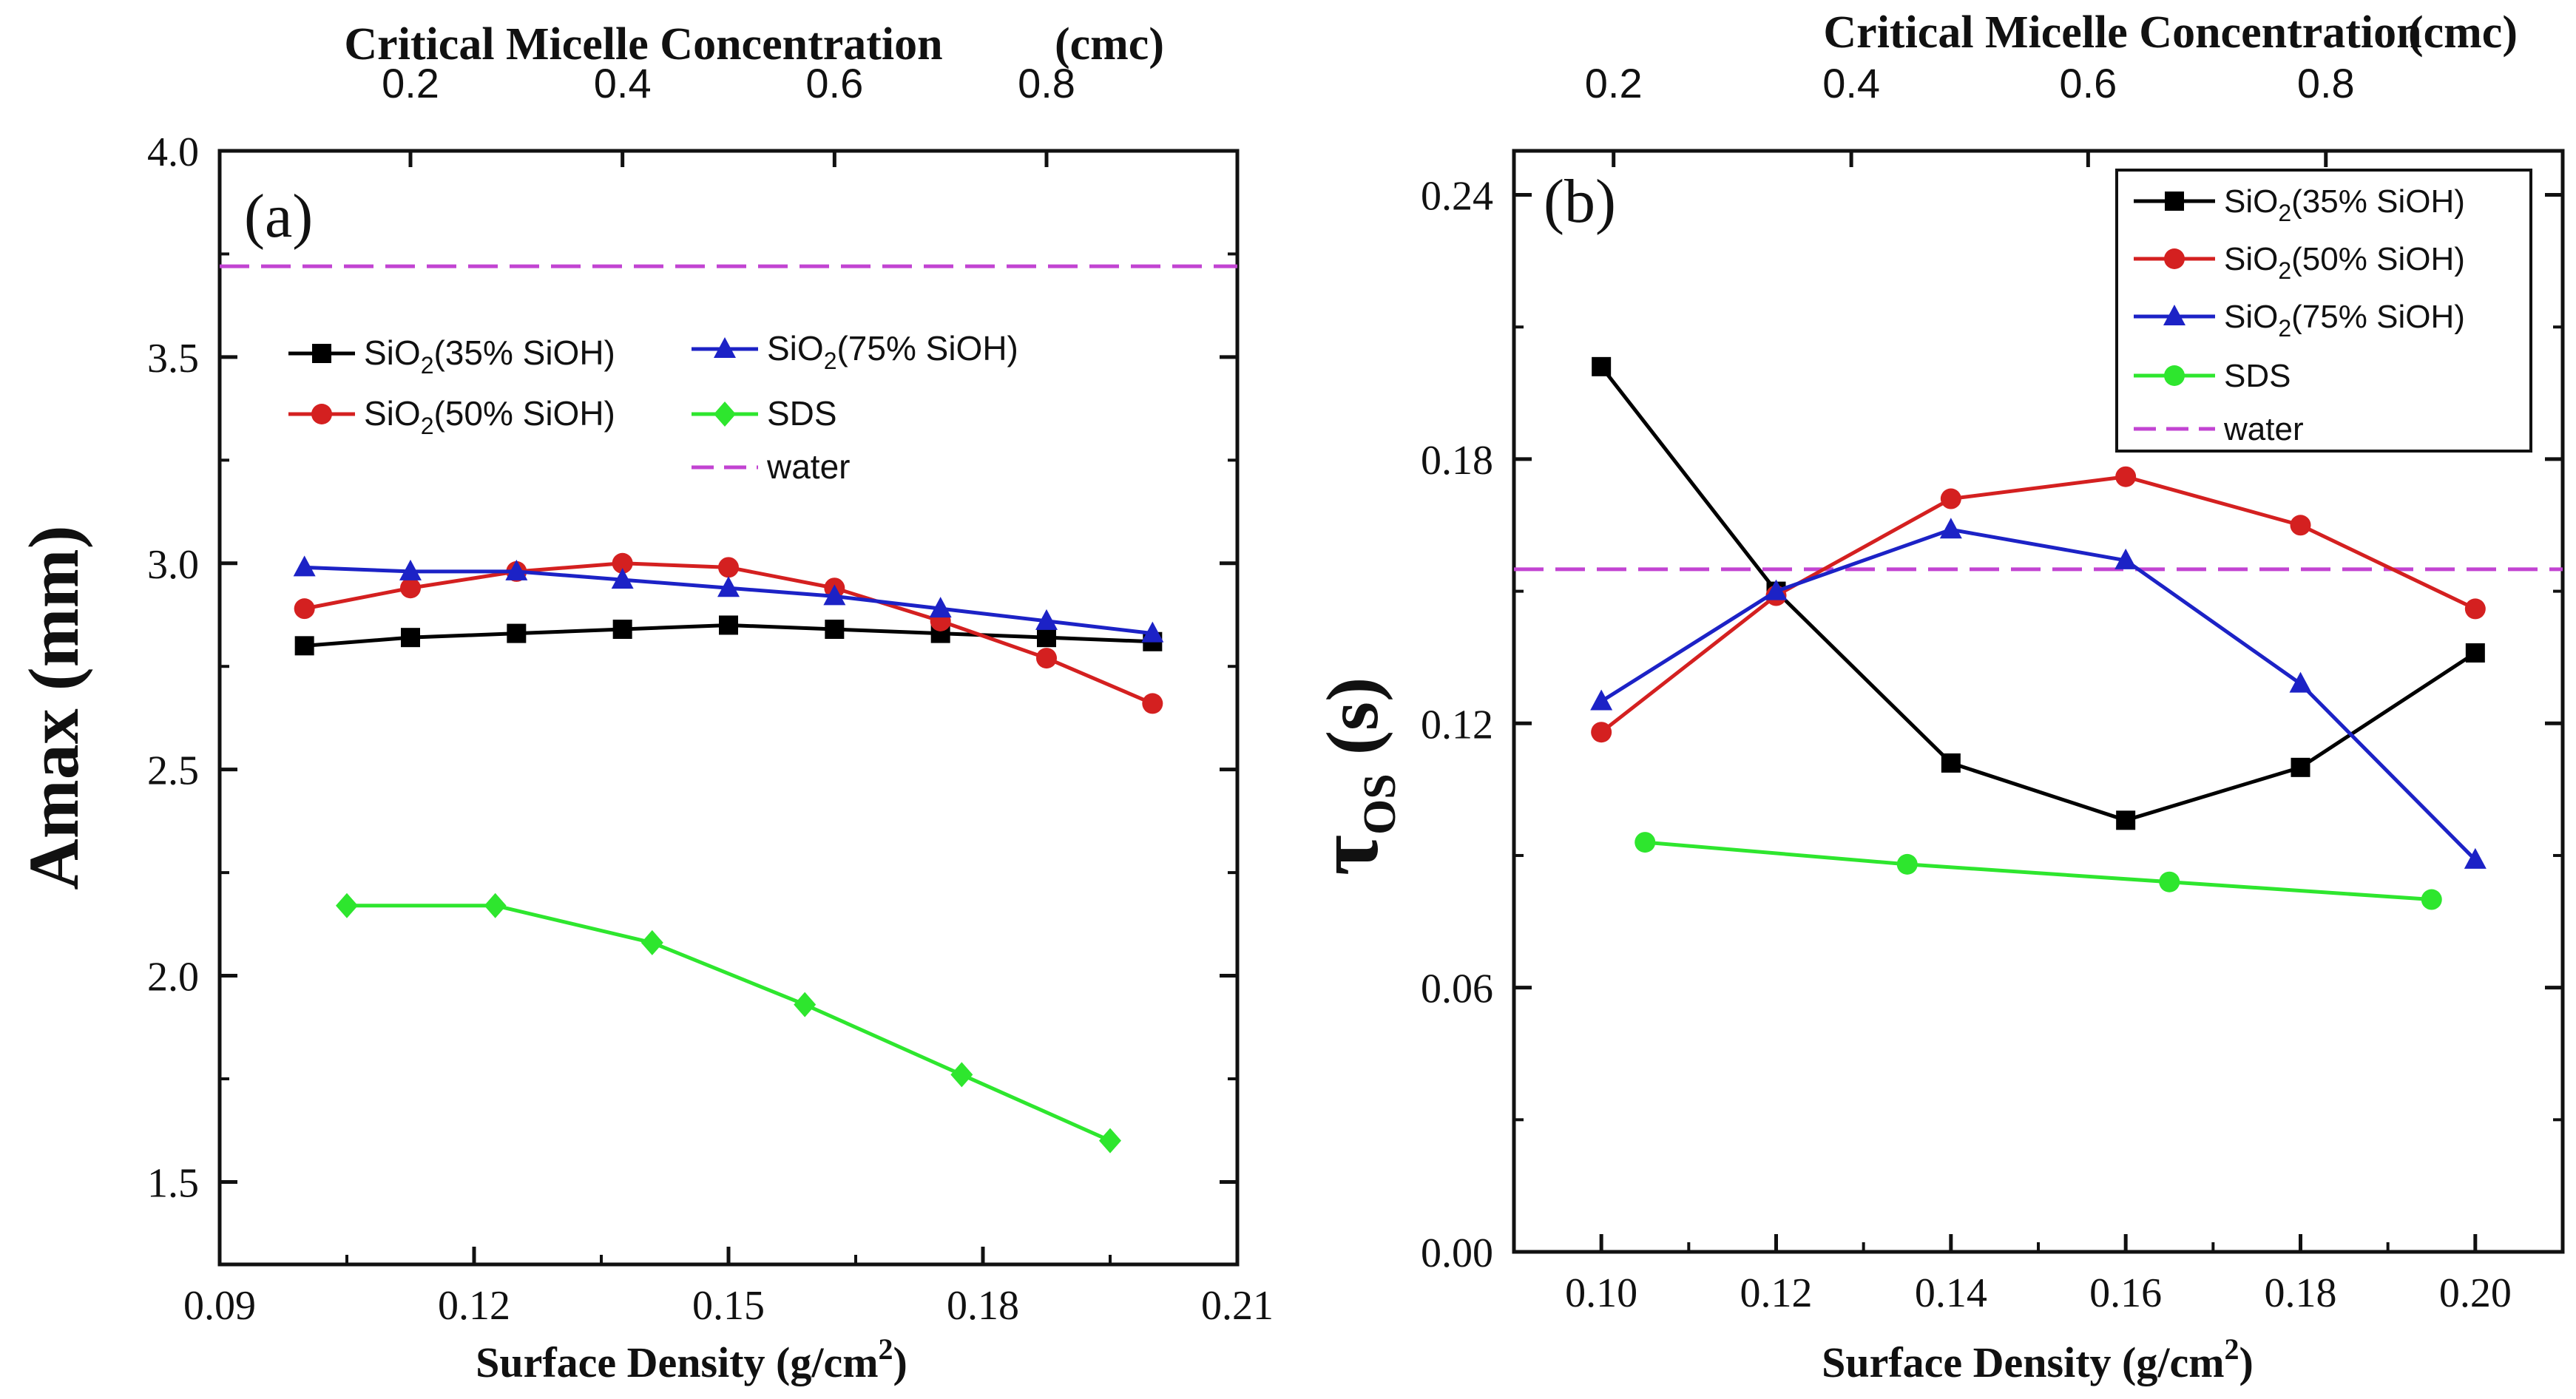 The width and height of the screenshot is (2576, 1399). What do you see at coordinates (623, 83) in the screenshot?
I see `top-tick-label: 0.4` at bounding box center [623, 83].